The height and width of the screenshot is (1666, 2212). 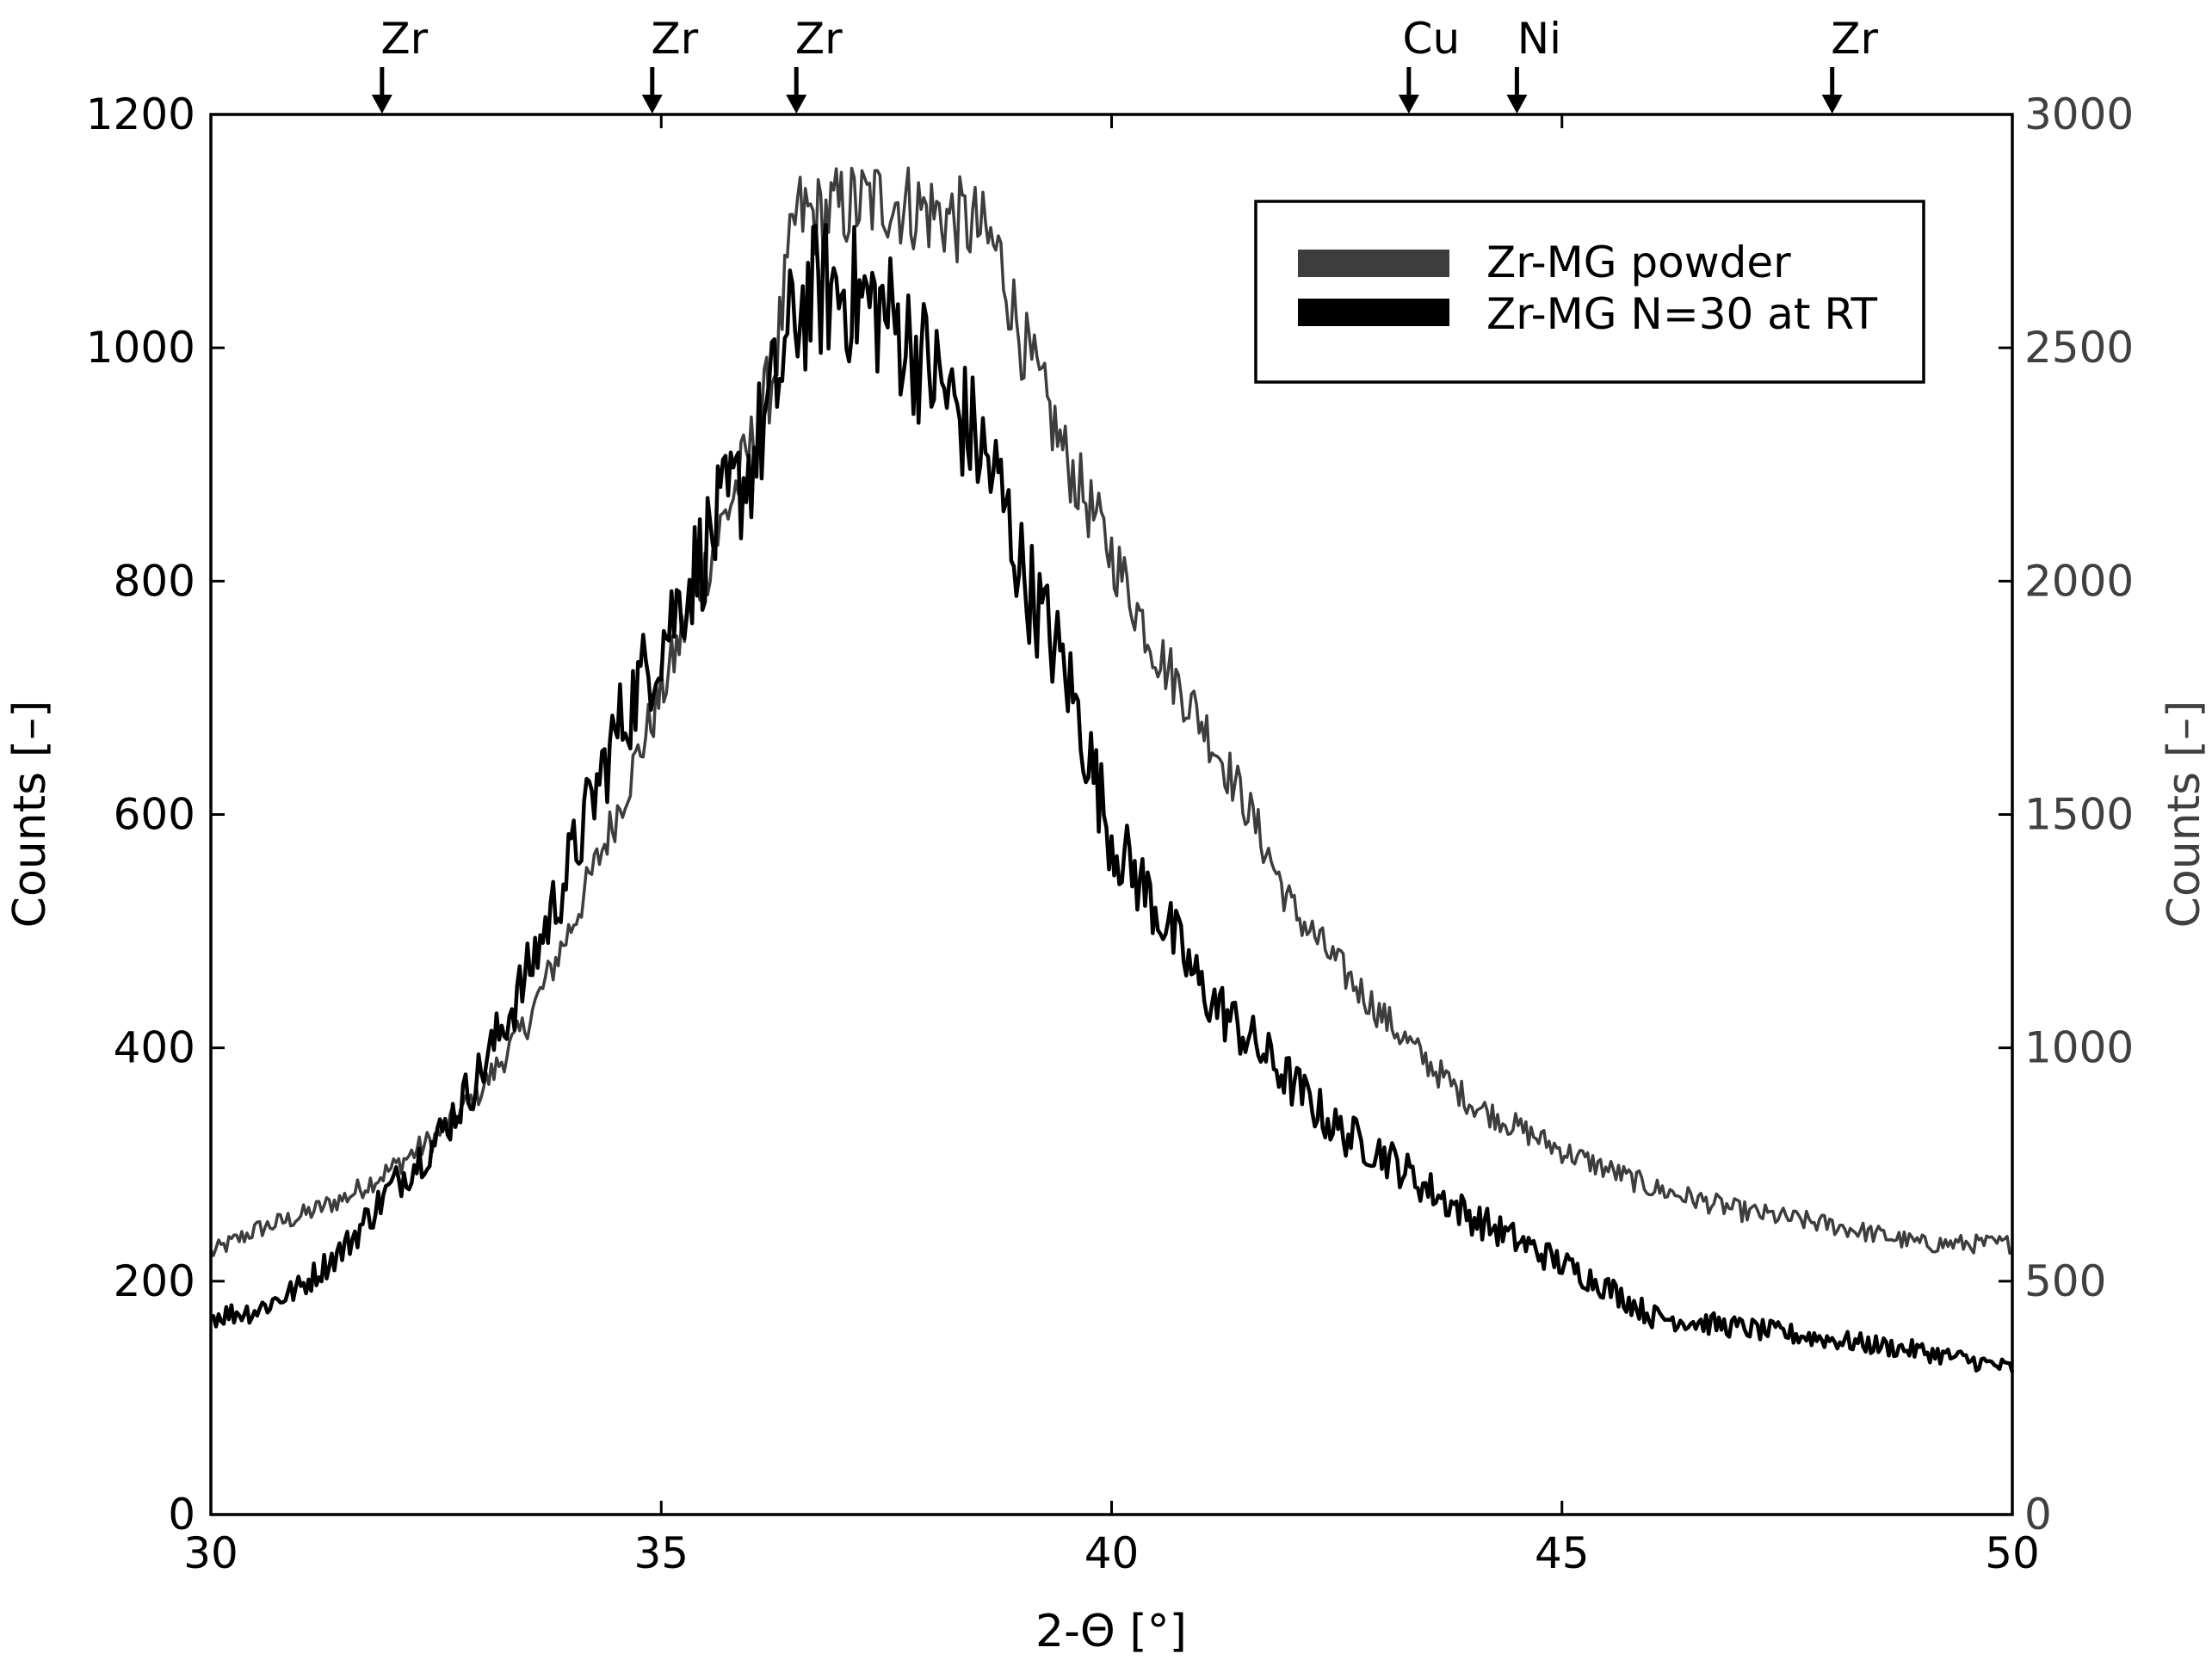 What do you see at coordinates (2013, 1553) in the screenshot?
I see `x-tick-label: 50` at bounding box center [2013, 1553].